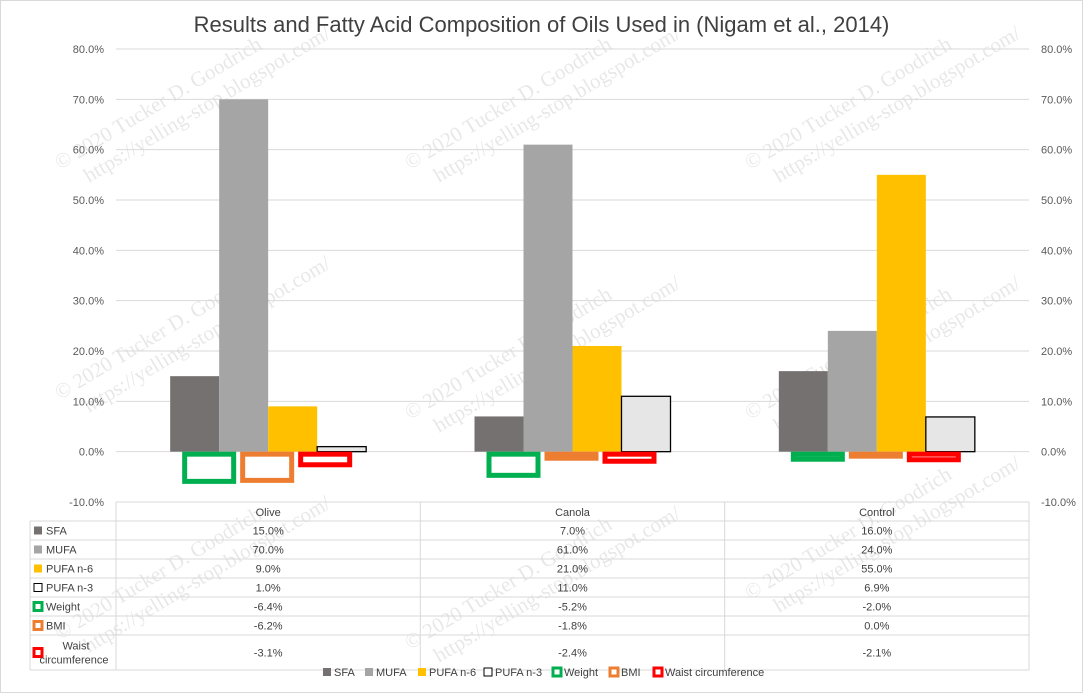  Describe the element at coordinates (38, 625) in the screenshot. I see `legend-key-bmi-table` at that location.